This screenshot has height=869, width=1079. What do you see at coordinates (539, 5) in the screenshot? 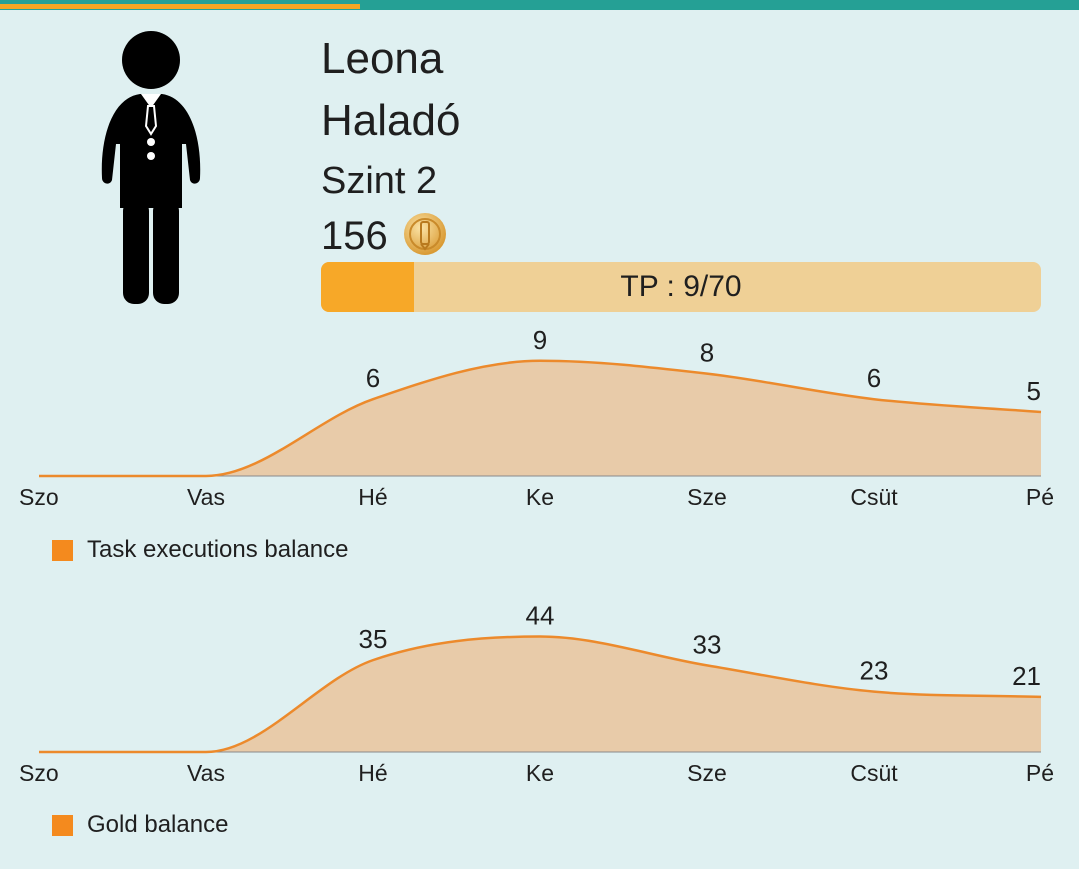
I see `top-bar` at bounding box center [539, 5].